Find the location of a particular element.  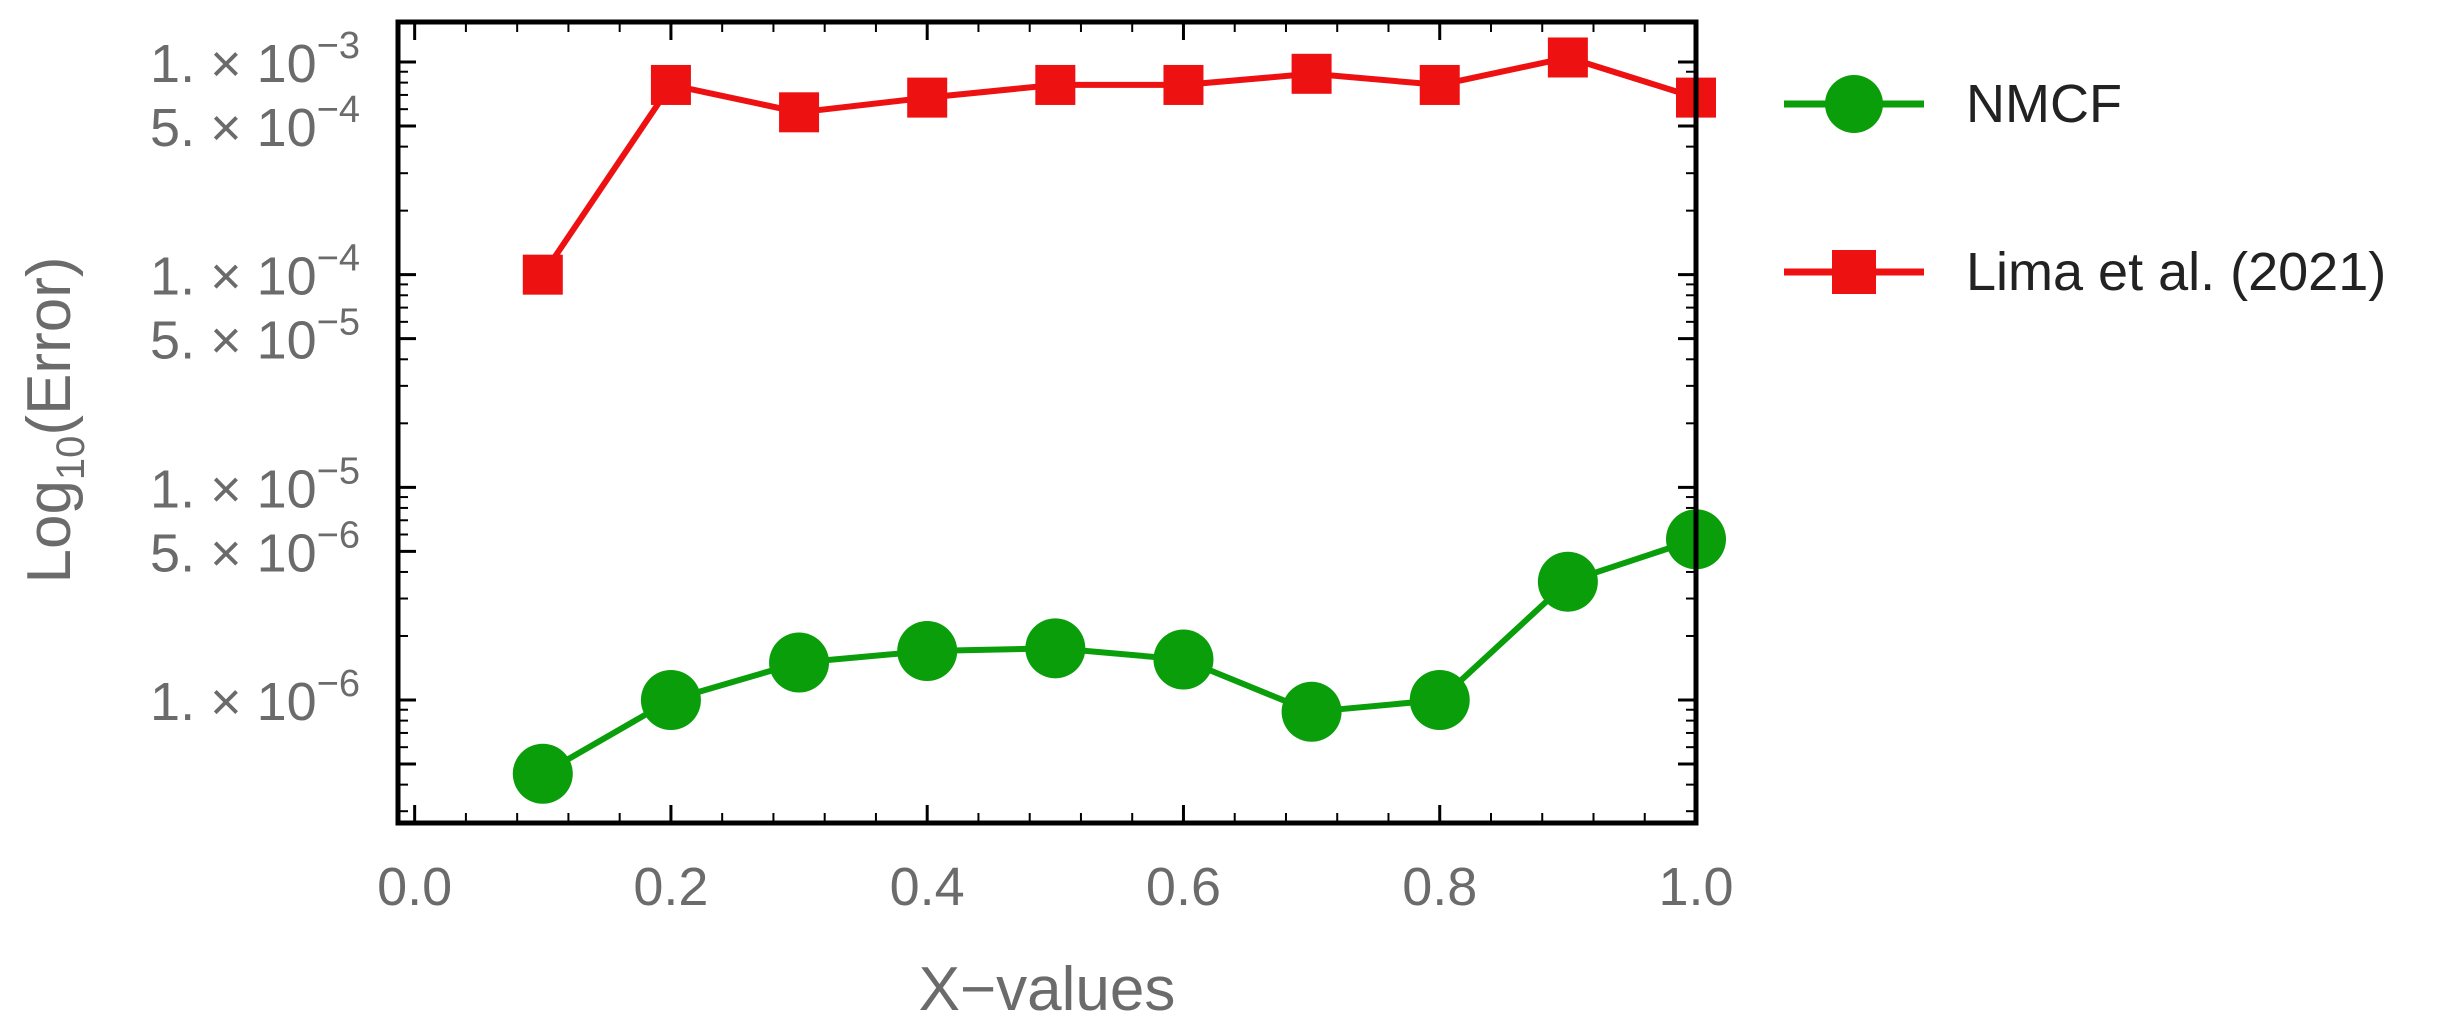

x-tick-label: 0.2 is located at coordinates (670, 887).